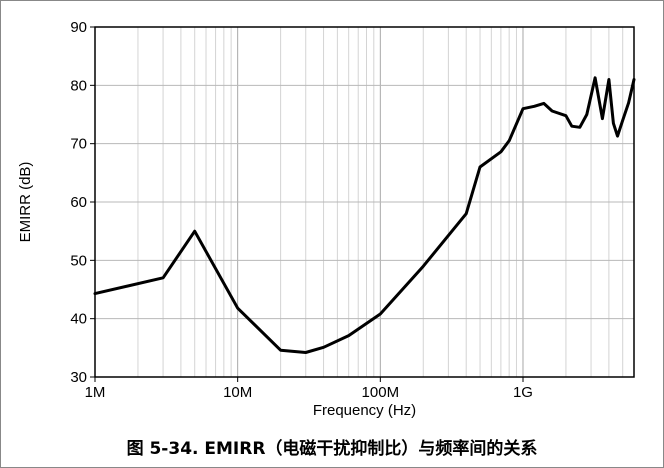  What do you see at coordinates (364, 410) in the screenshot?
I see `x-axis-label: Frequency (Hz)` at bounding box center [364, 410].